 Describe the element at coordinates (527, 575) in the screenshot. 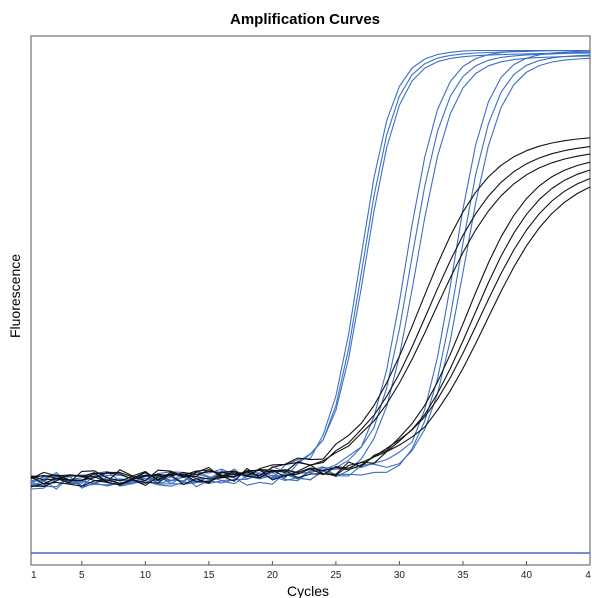

I see `x-tick-label: 40` at that location.